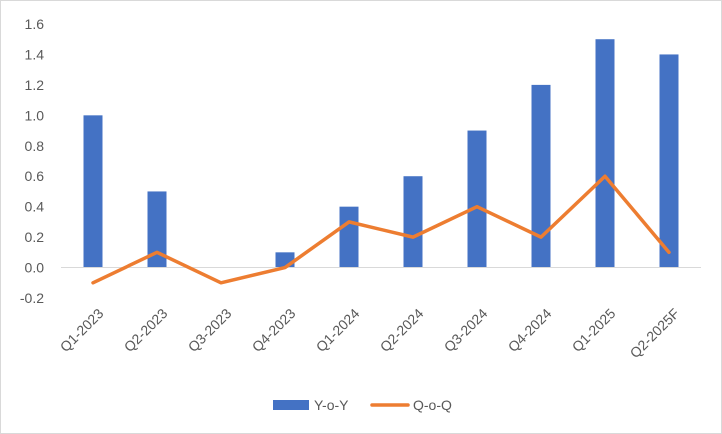  Describe the element at coordinates (35, 146) in the screenshot. I see `y-tick-label: 0.8` at that location.